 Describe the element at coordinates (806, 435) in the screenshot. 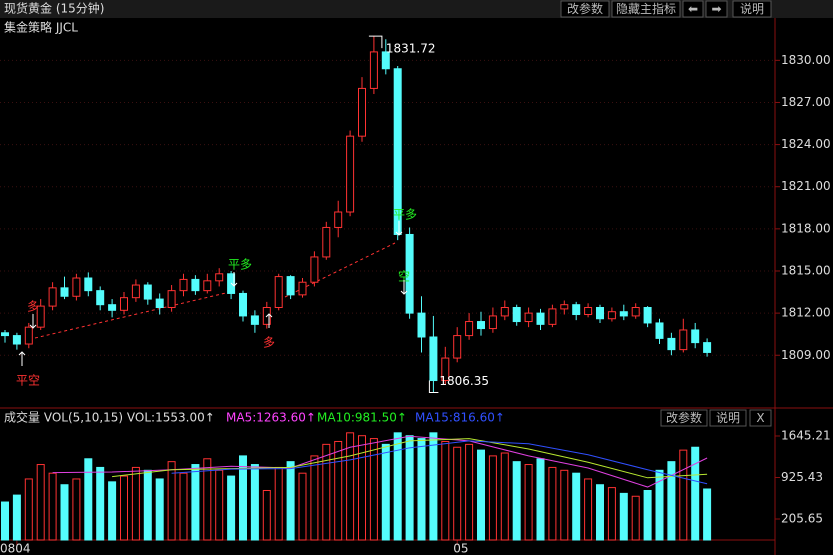

I see `y-tick-label: 1645.21` at that location.